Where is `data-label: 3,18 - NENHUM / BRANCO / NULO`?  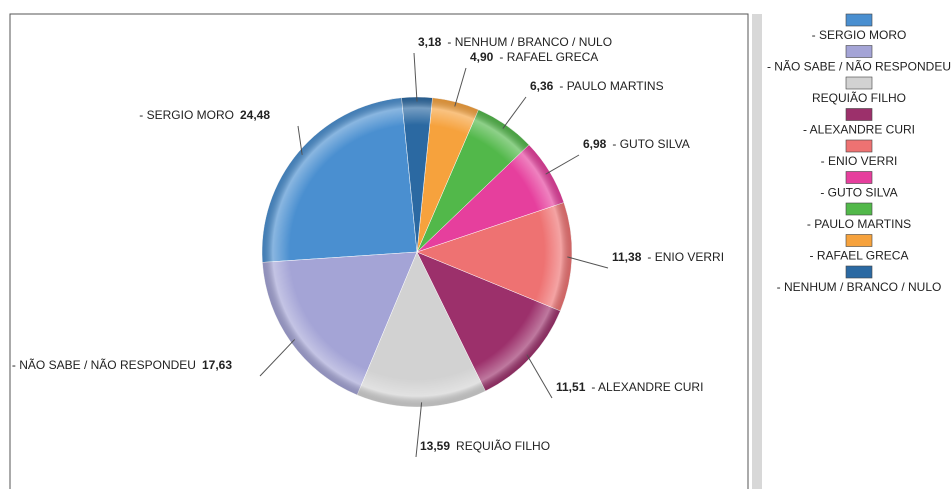 data-label: 3,18 - NENHUM / BRANCO / NULO is located at coordinates (515, 42).